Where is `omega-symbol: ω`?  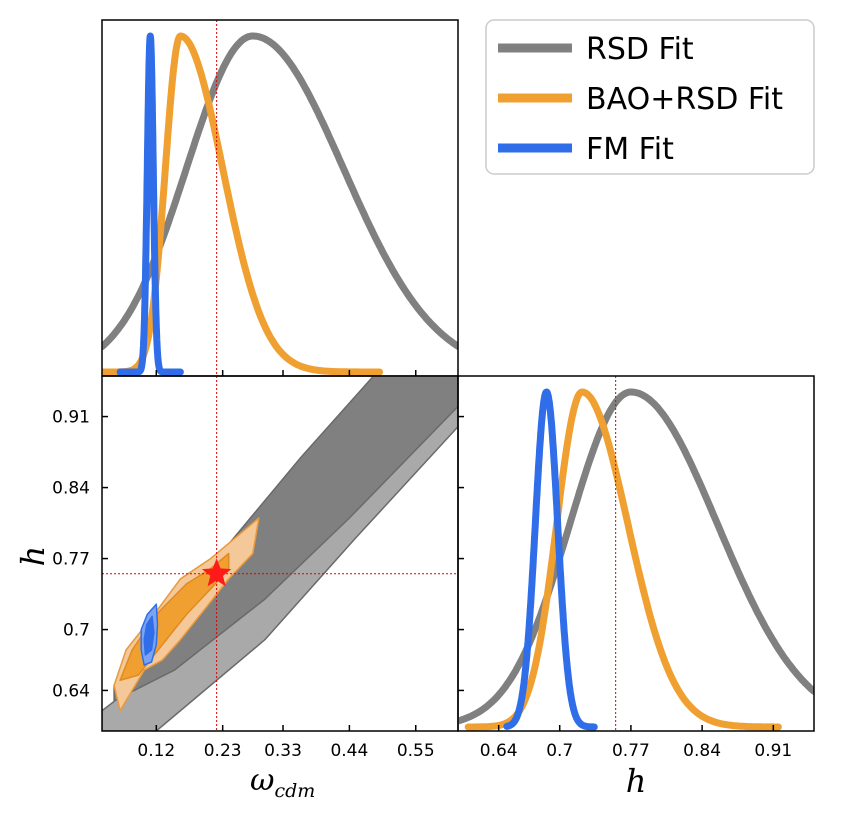
omega-symbol: ω is located at coordinates (262, 780).